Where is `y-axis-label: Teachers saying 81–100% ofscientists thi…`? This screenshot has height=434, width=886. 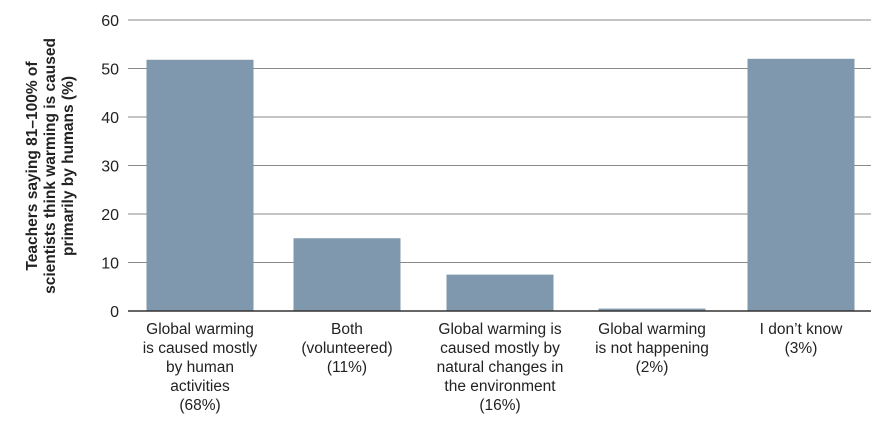 y-axis-label: Teachers saying 81–100% ofscientists thi… is located at coordinates (50, 166).